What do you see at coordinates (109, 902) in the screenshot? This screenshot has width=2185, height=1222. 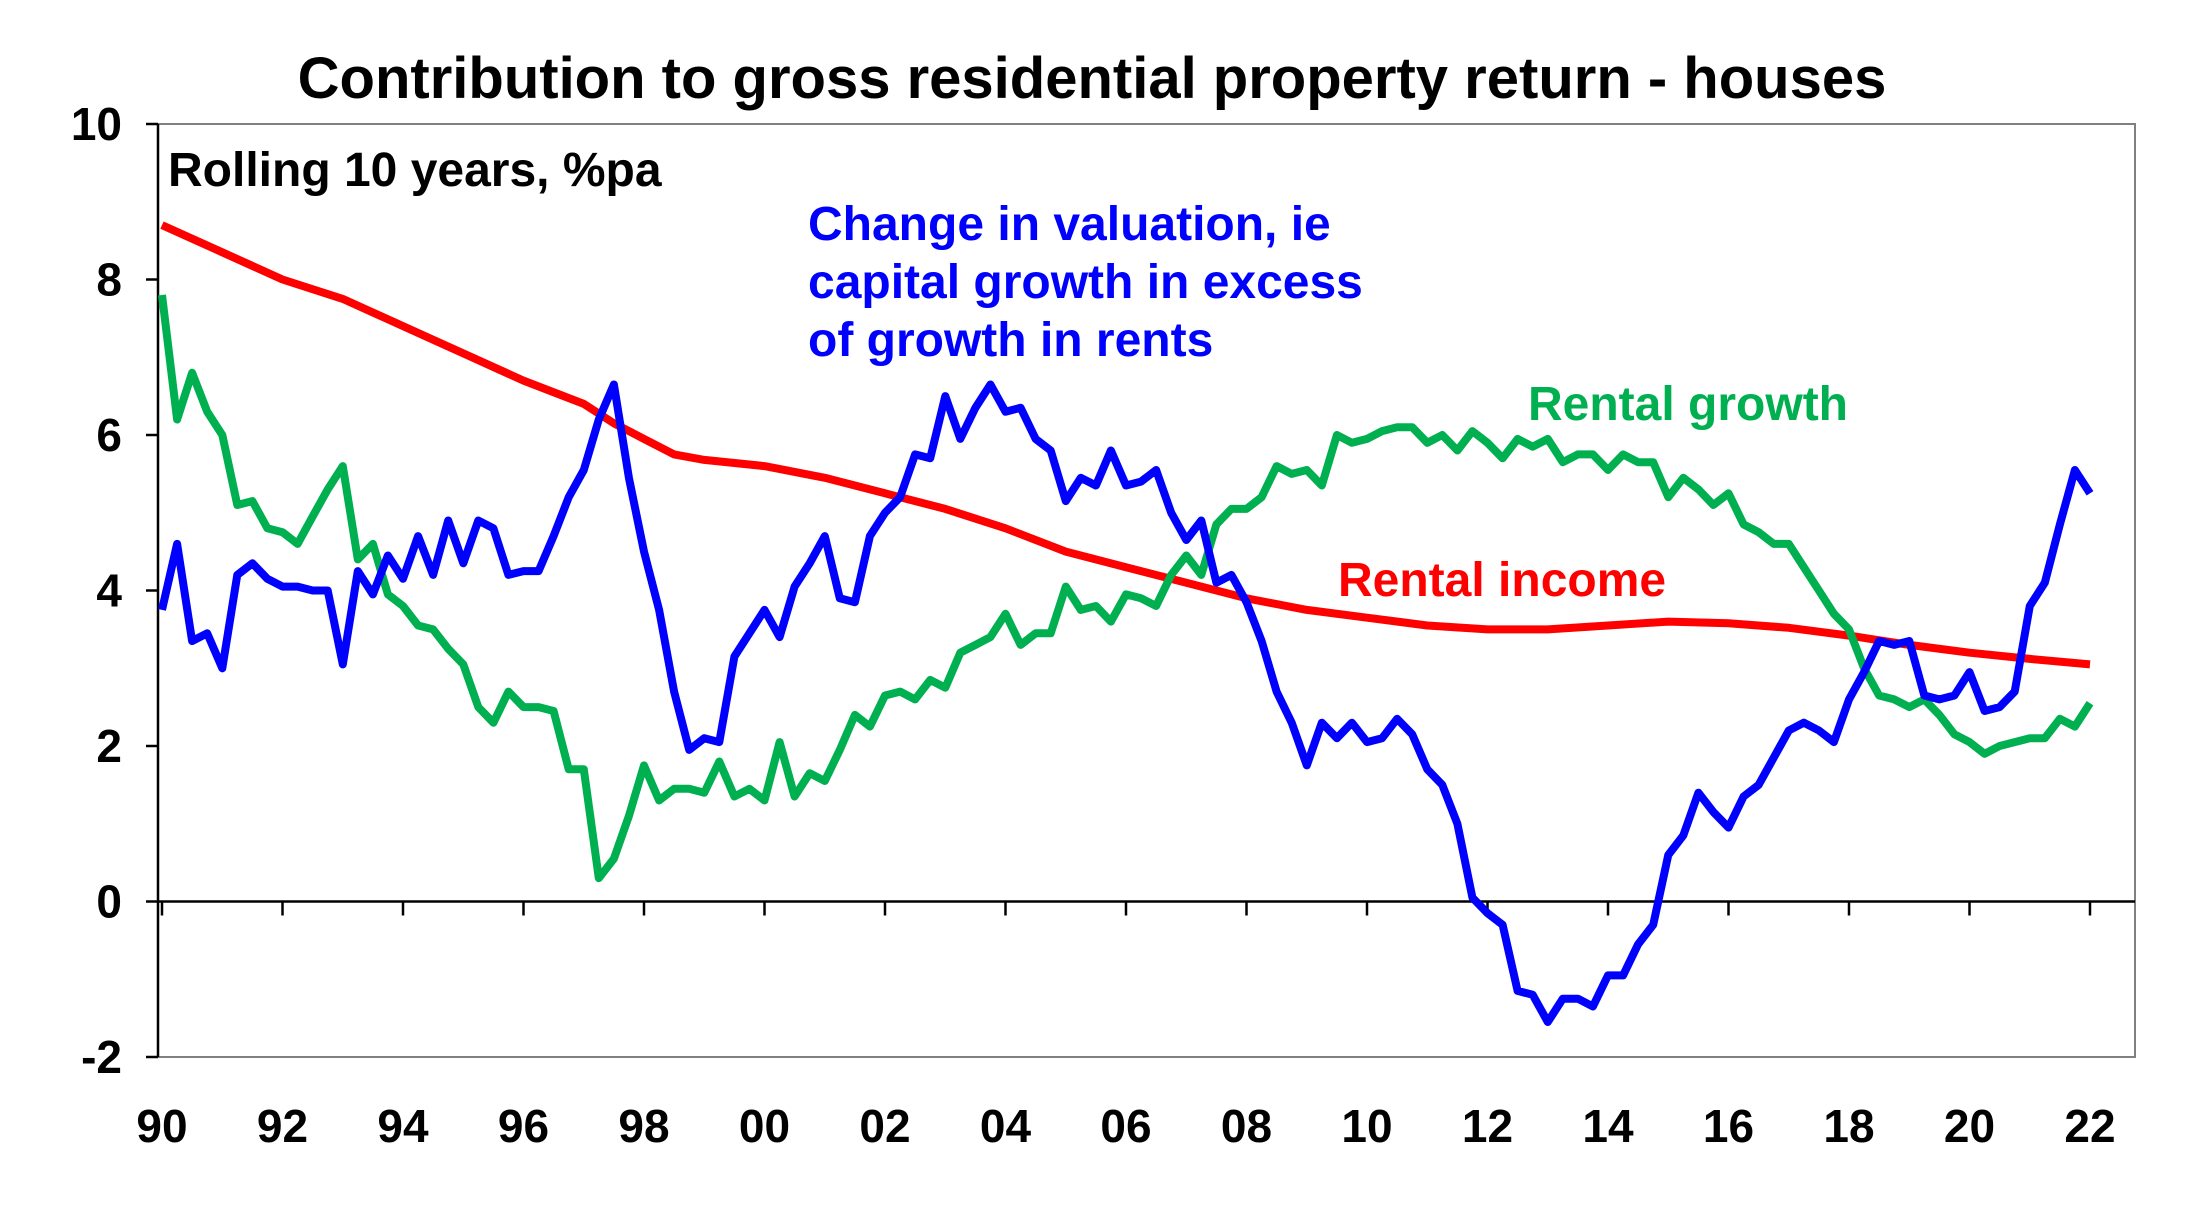 I see `y-tick-label: 0` at bounding box center [109, 902].